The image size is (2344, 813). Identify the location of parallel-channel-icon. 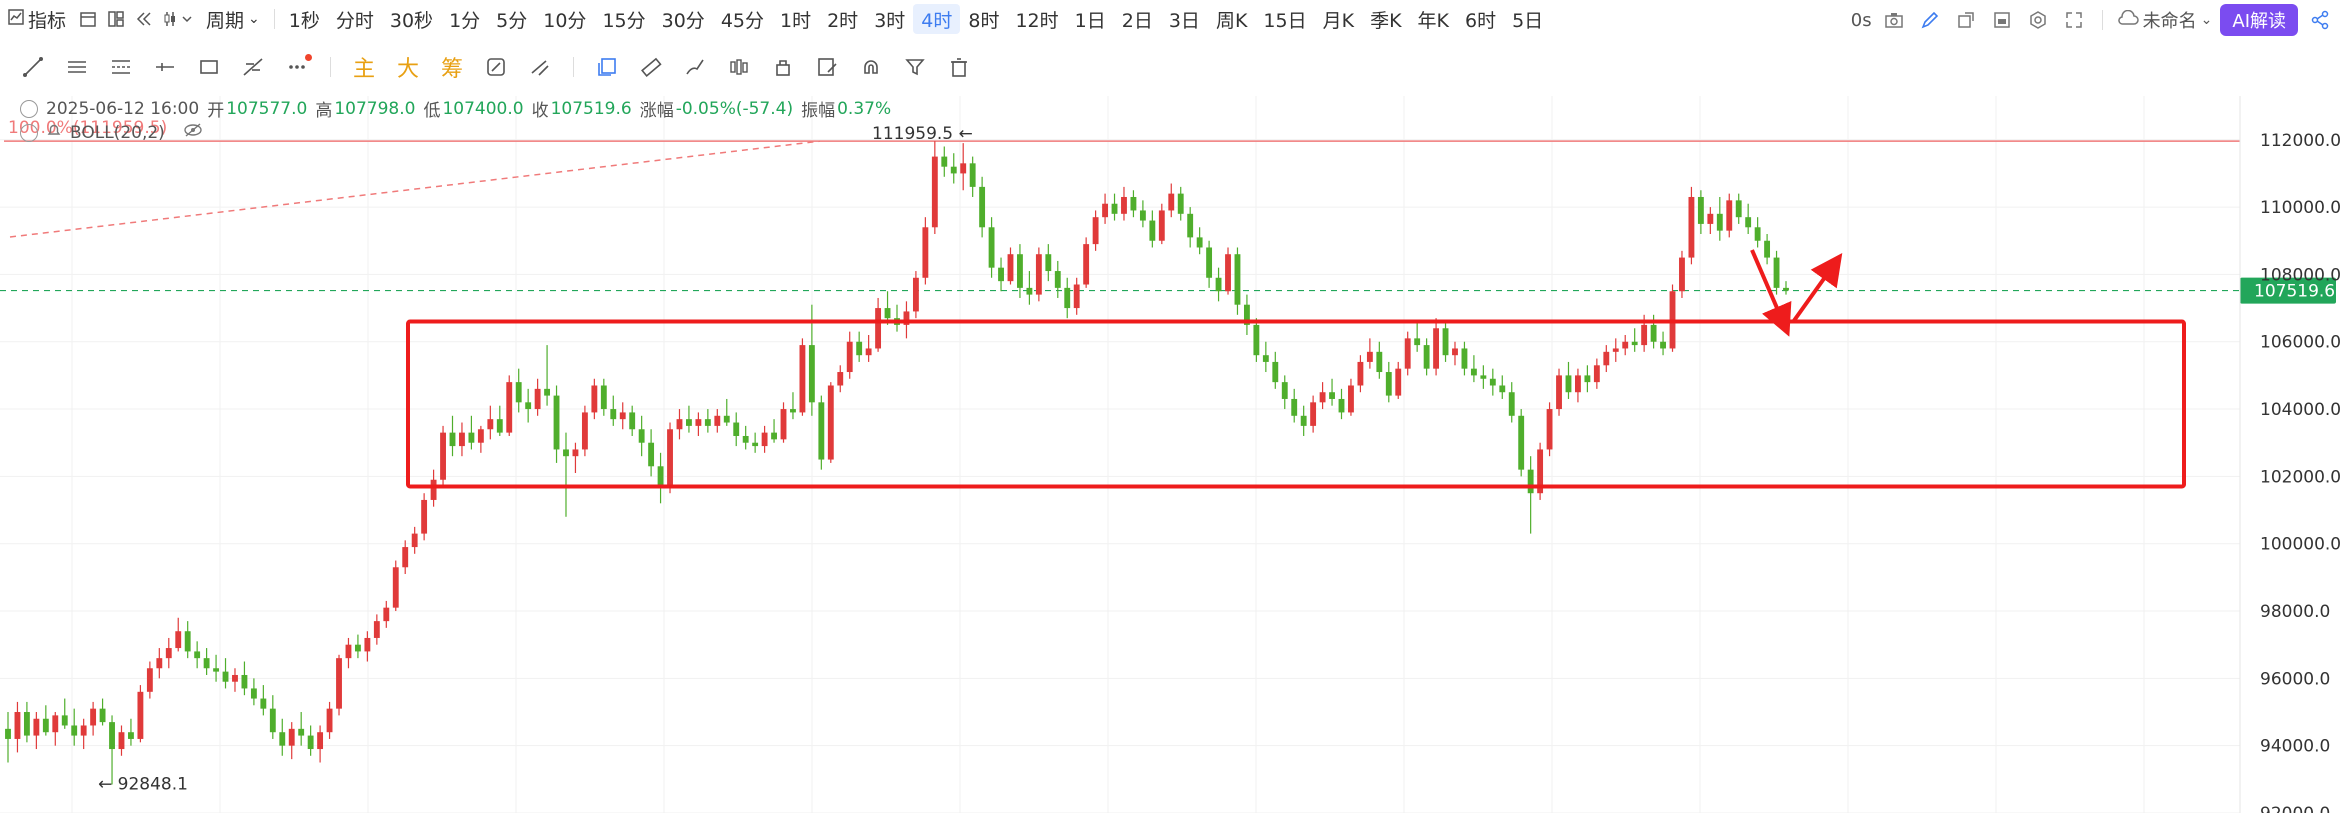
(121, 67).